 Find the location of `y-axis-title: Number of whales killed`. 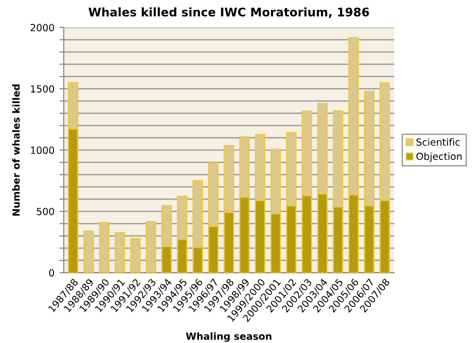

y-axis-title: Number of whales killed is located at coordinates (16, 150).